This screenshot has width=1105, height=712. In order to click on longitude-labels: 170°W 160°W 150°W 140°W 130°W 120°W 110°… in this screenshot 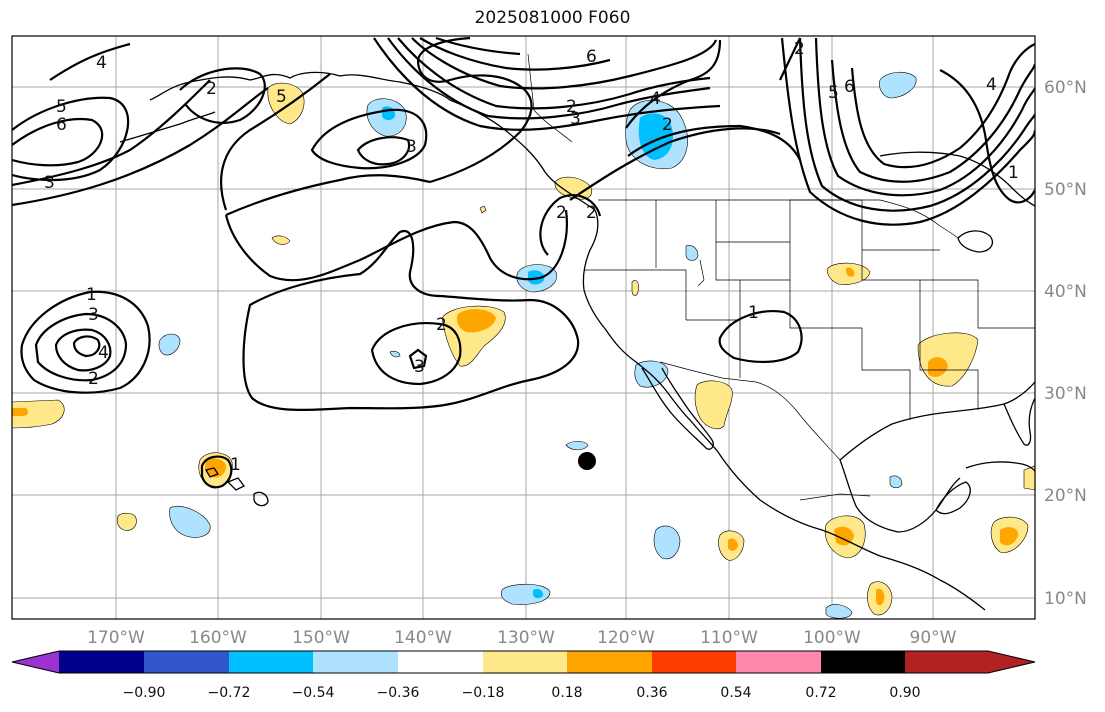, I will do `click(522, 638)`.